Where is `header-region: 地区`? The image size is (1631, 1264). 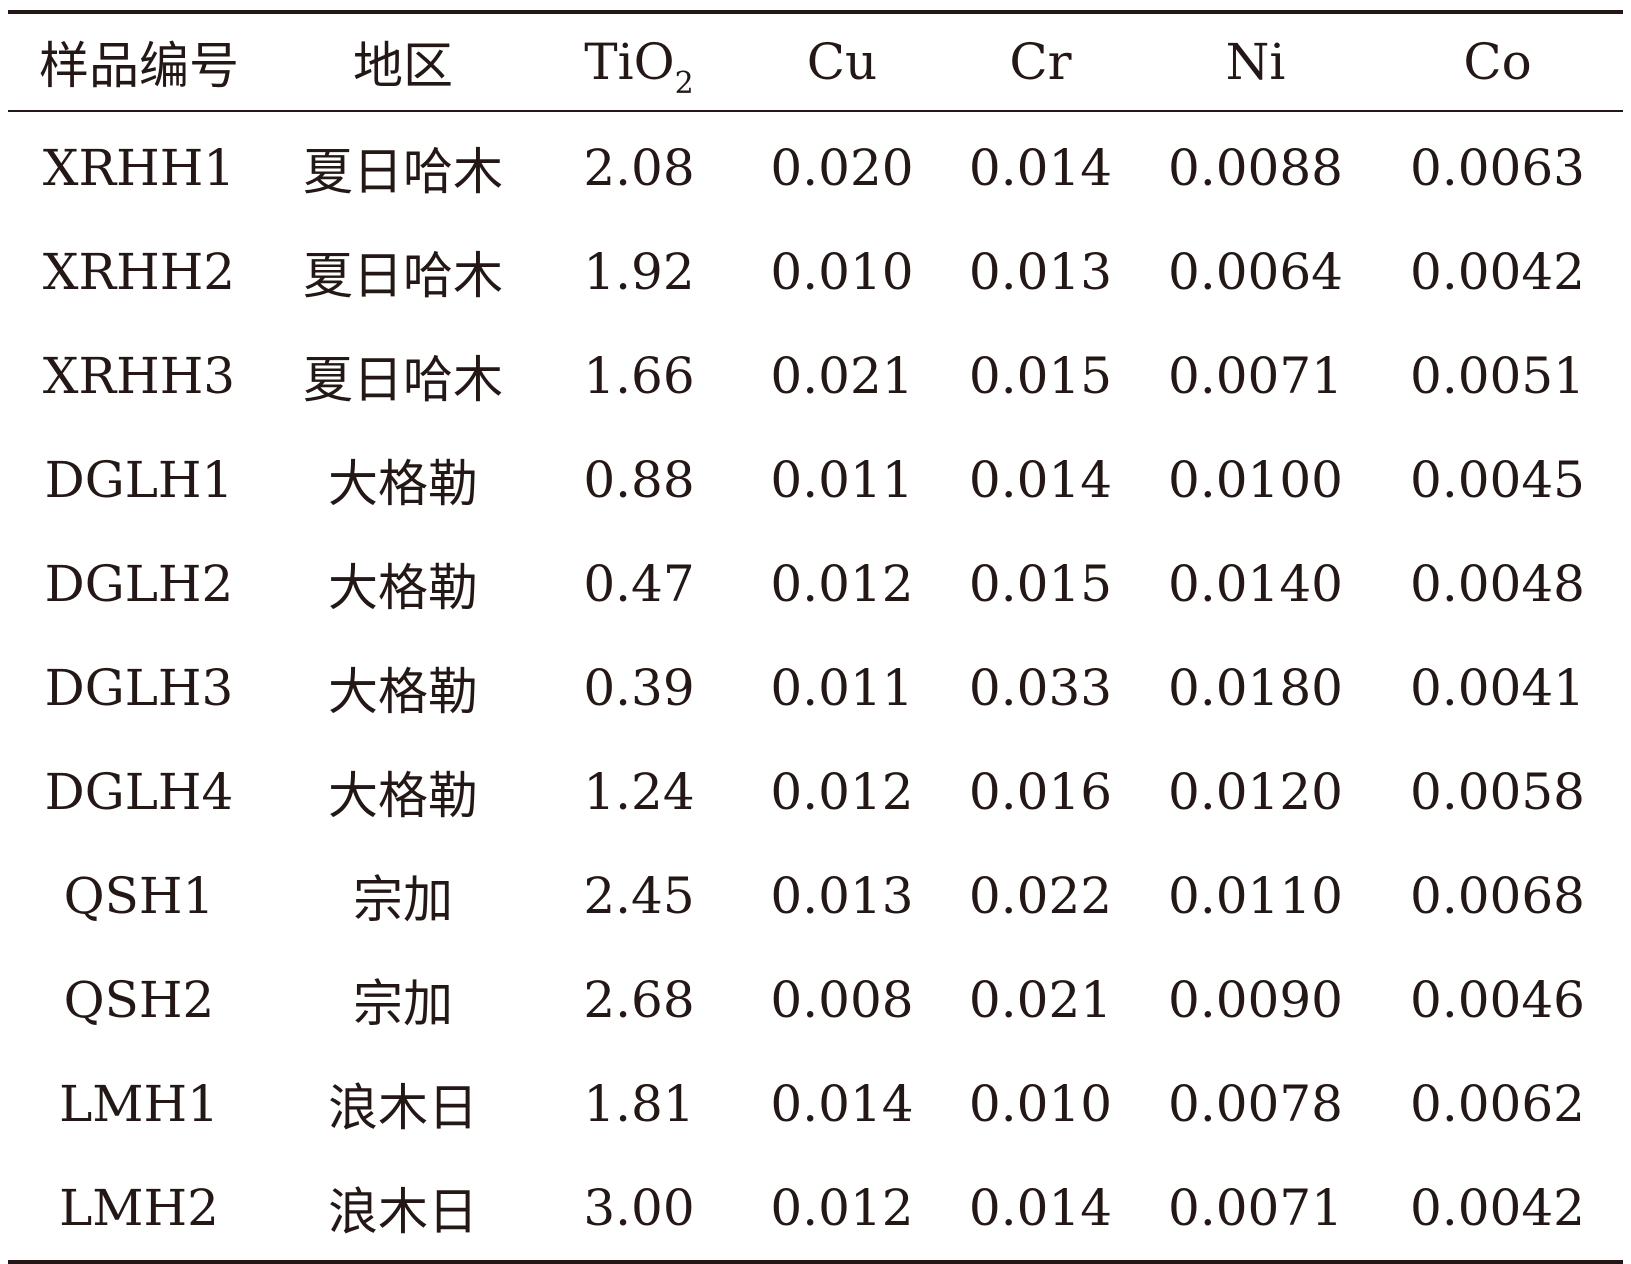 header-region: 地区 is located at coordinates (403, 61).